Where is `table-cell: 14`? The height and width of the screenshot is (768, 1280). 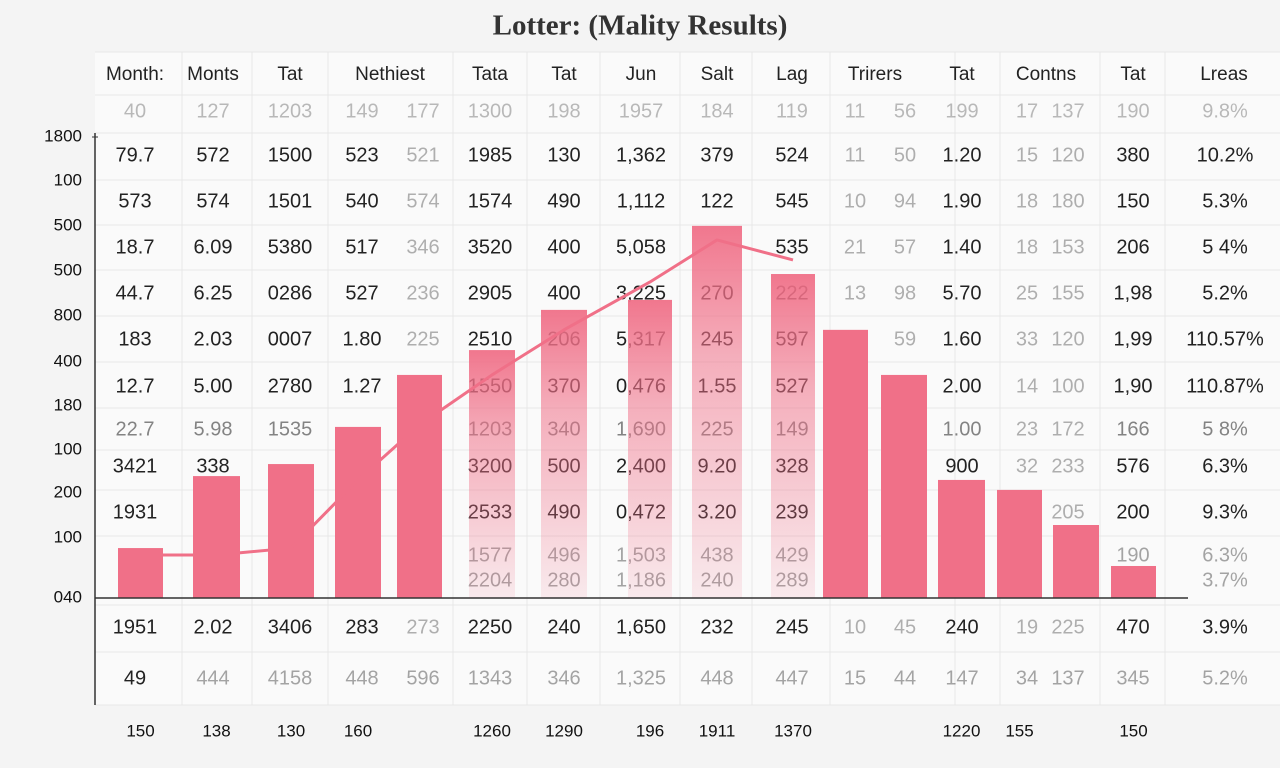
table-cell: 14 is located at coordinates (1027, 386).